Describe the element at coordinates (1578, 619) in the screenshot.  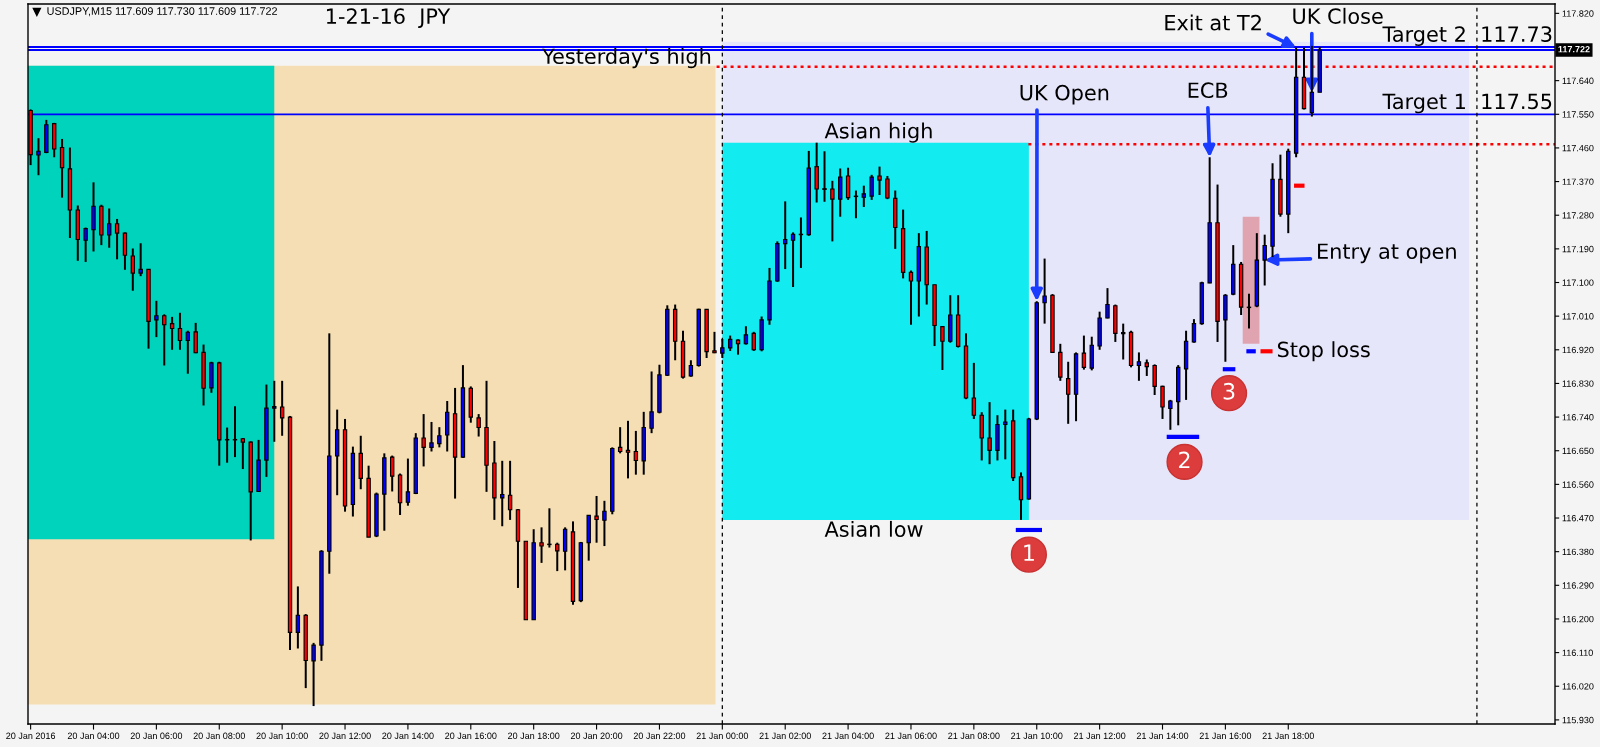
I see `y-tick-label: 116.200` at that location.